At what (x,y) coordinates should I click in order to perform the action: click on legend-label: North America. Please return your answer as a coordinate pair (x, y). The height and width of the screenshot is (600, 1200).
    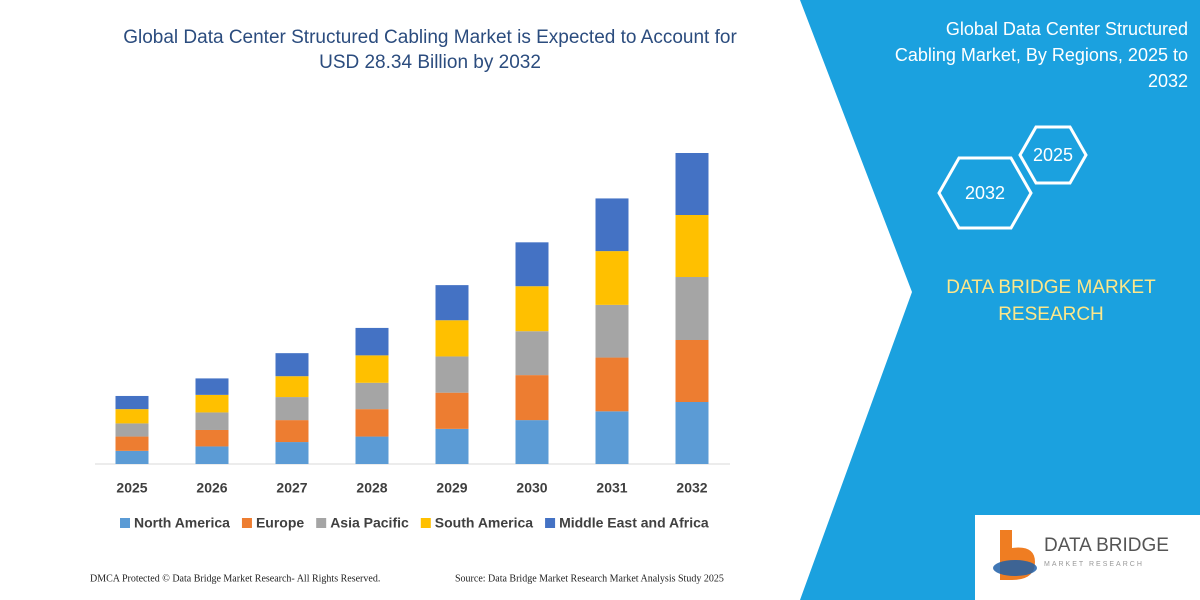
    Looking at the image, I should click on (182, 523).